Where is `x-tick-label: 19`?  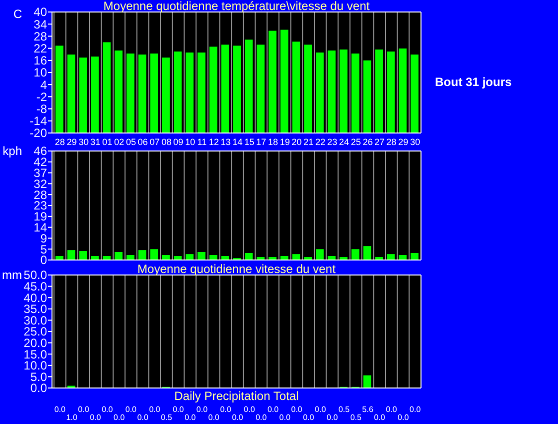 x-tick-label: 19 is located at coordinates (285, 142).